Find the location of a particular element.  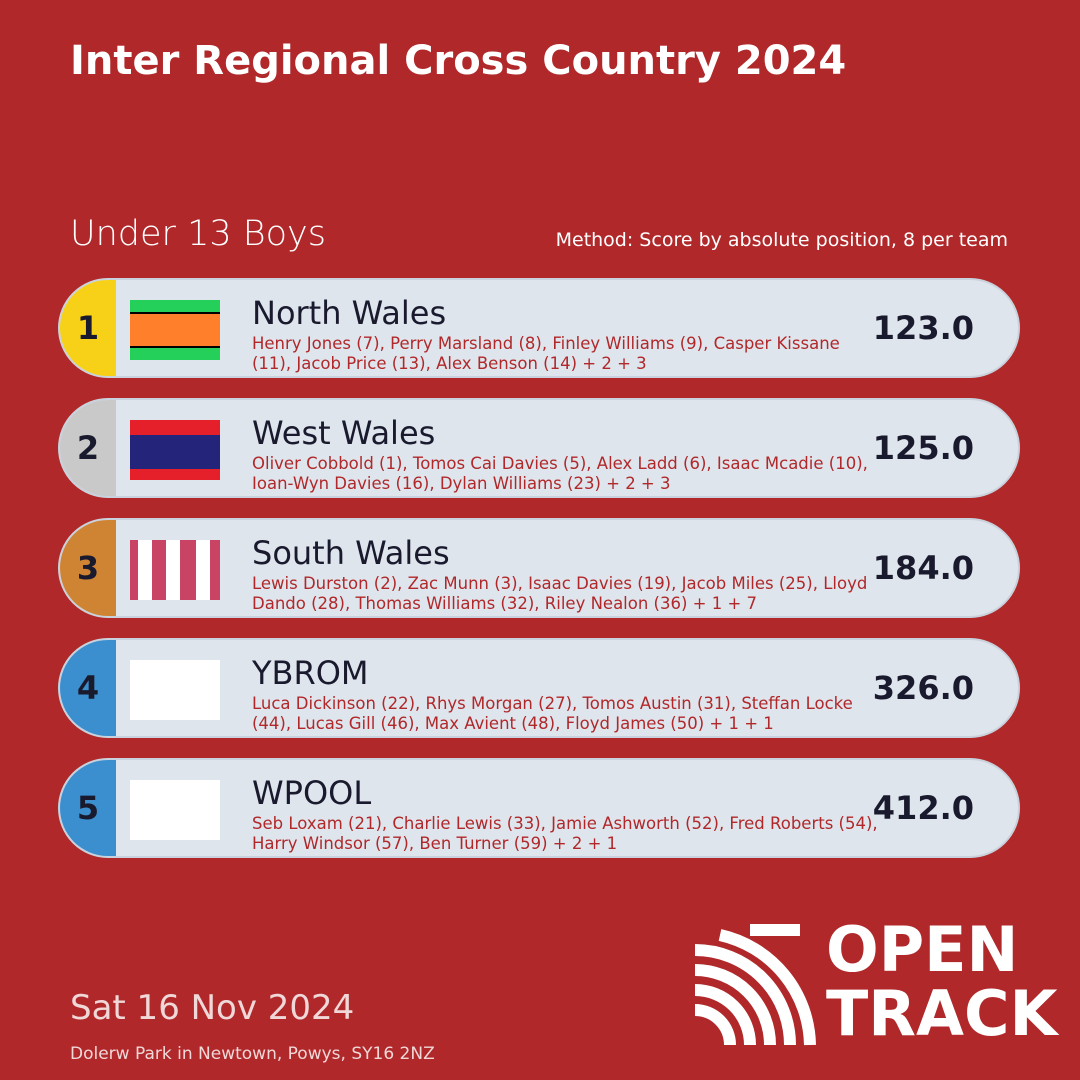

team-name: South Wales is located at coordinates (351, 553).